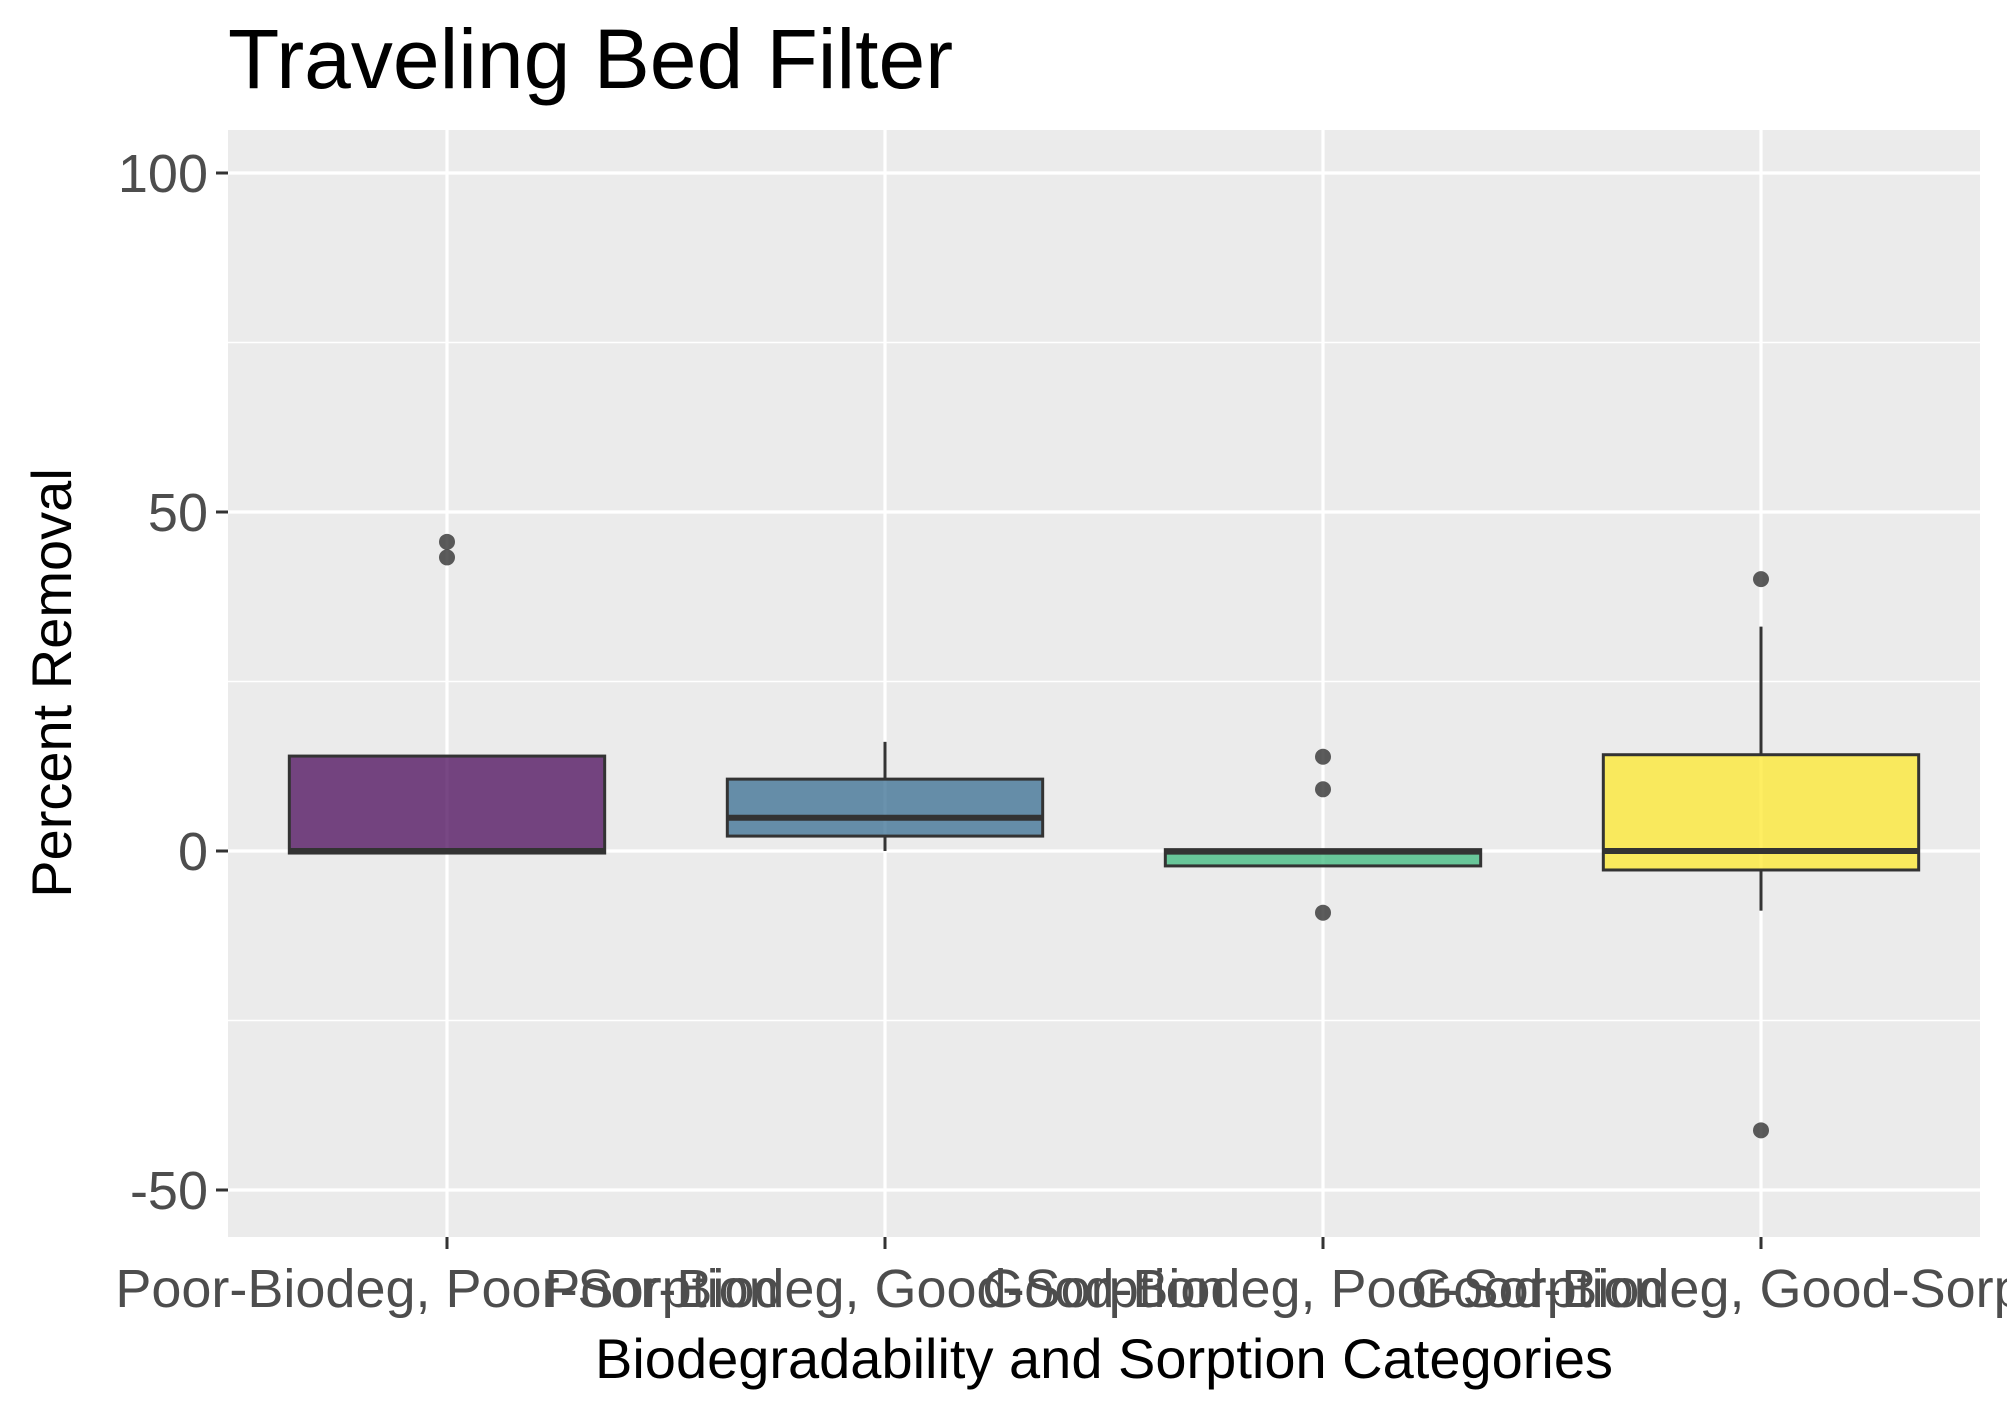  I want to click on y-tick-label: 0, so click(193, 852).